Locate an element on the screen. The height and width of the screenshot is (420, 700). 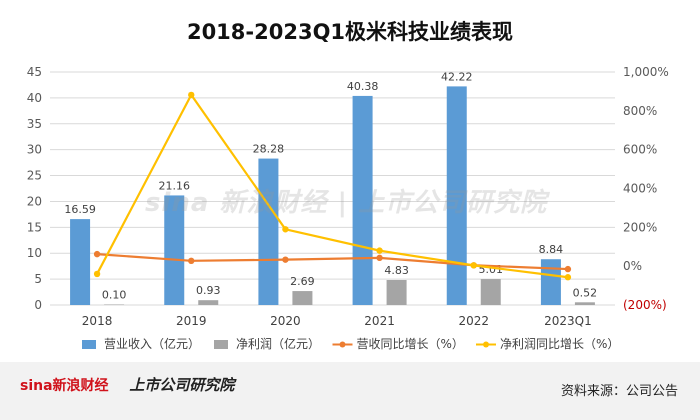
series-line is located at coordinates (332, 262).